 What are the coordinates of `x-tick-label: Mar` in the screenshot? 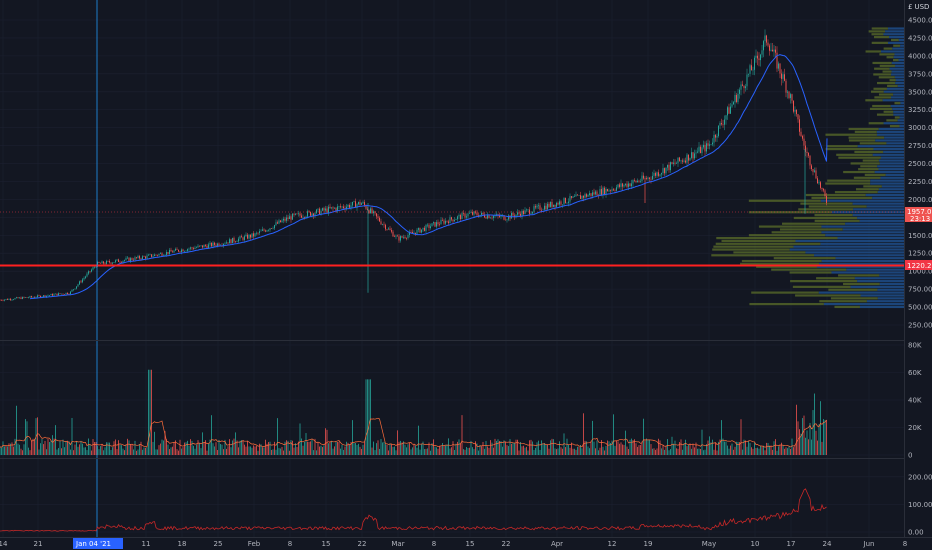 It's located at (397, 544).